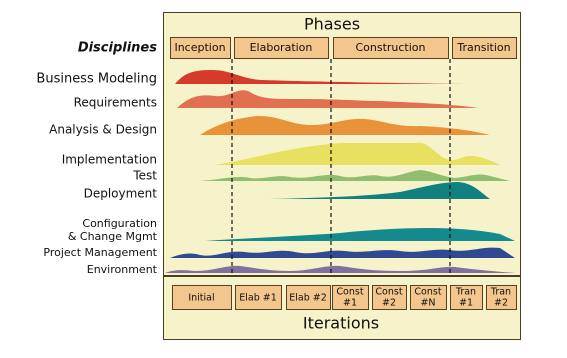  What do you see at coordinates (117, 48) in the screenshot?
I see `disciplines-heading: Disciplines` at bounding box center [117, 48].